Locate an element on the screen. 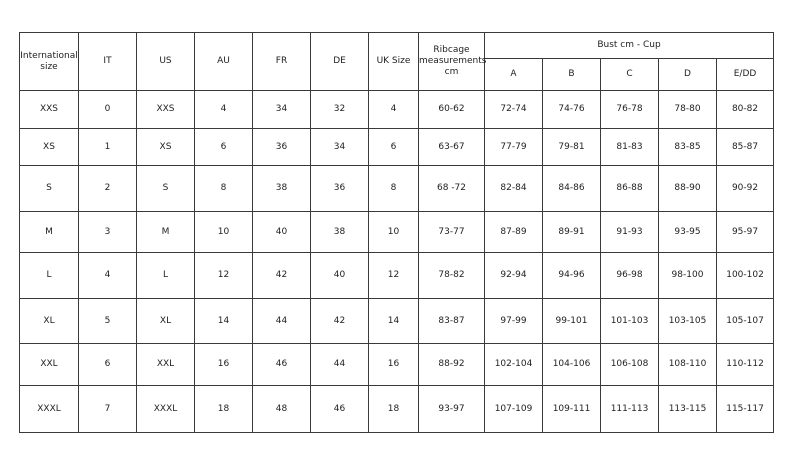 This screenshot has width=792, height=468. column-header: International size is located at coordinates (49, 61).